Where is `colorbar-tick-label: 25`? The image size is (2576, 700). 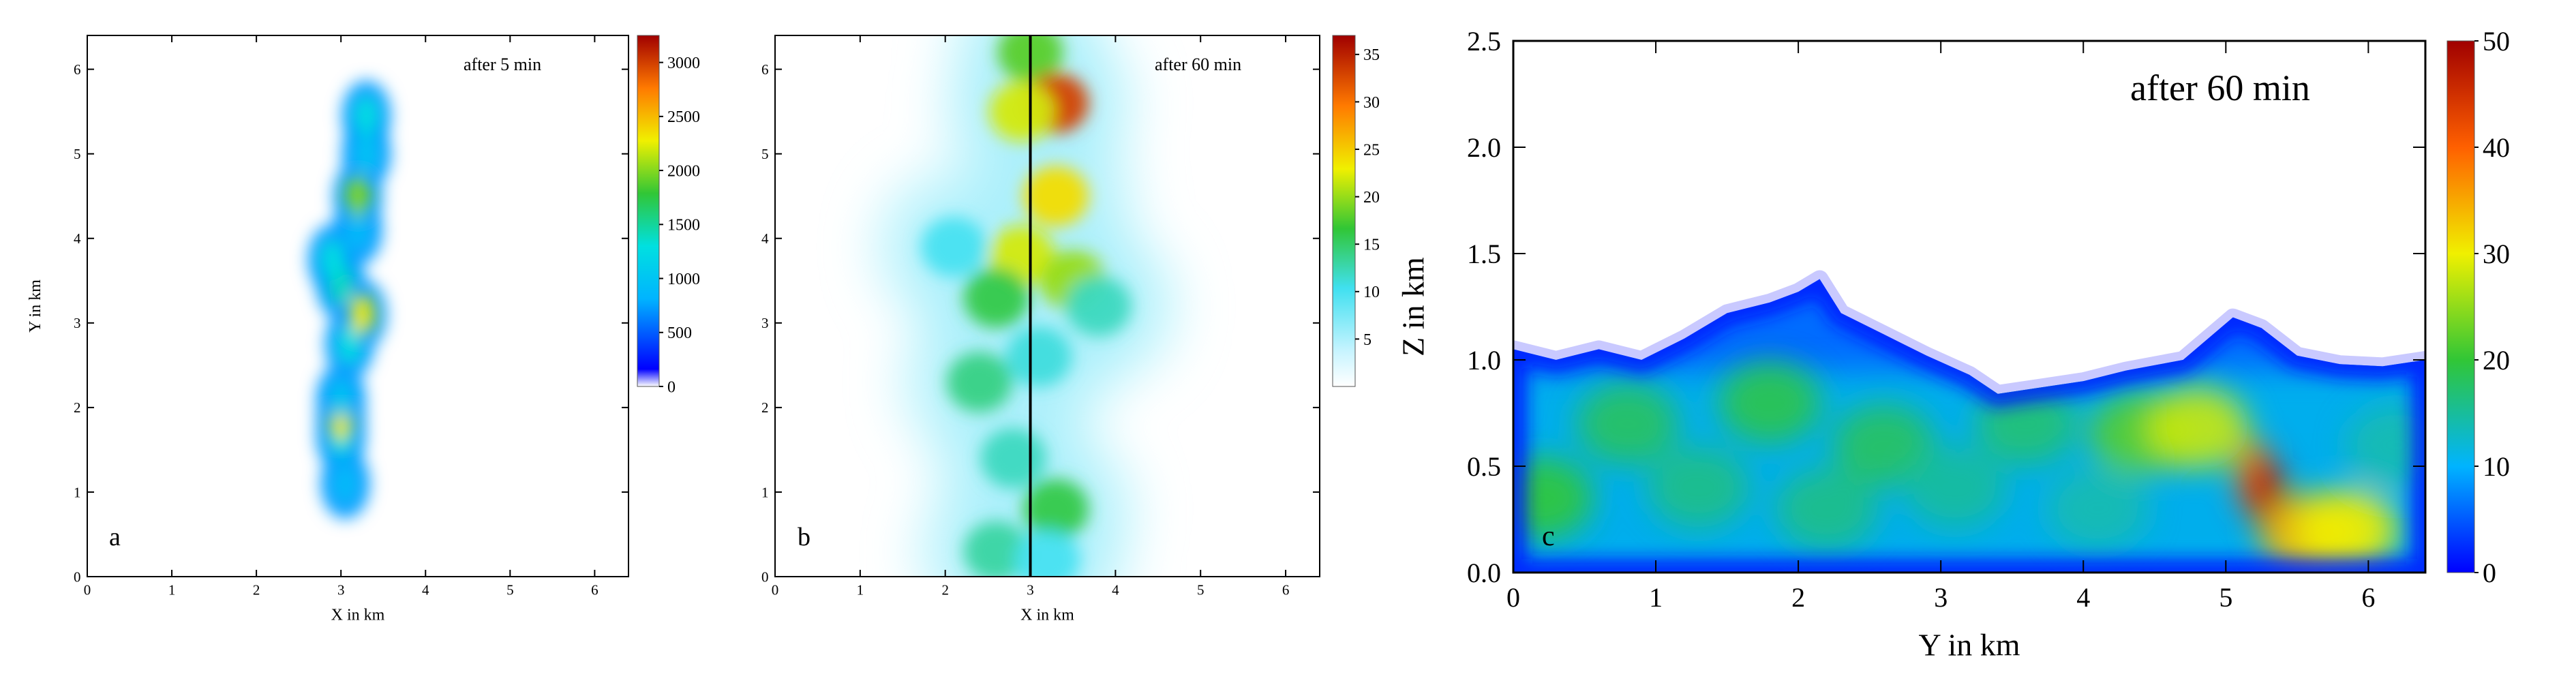 colorbar-tick-label: 25 is located at coordinates (1371, 150).